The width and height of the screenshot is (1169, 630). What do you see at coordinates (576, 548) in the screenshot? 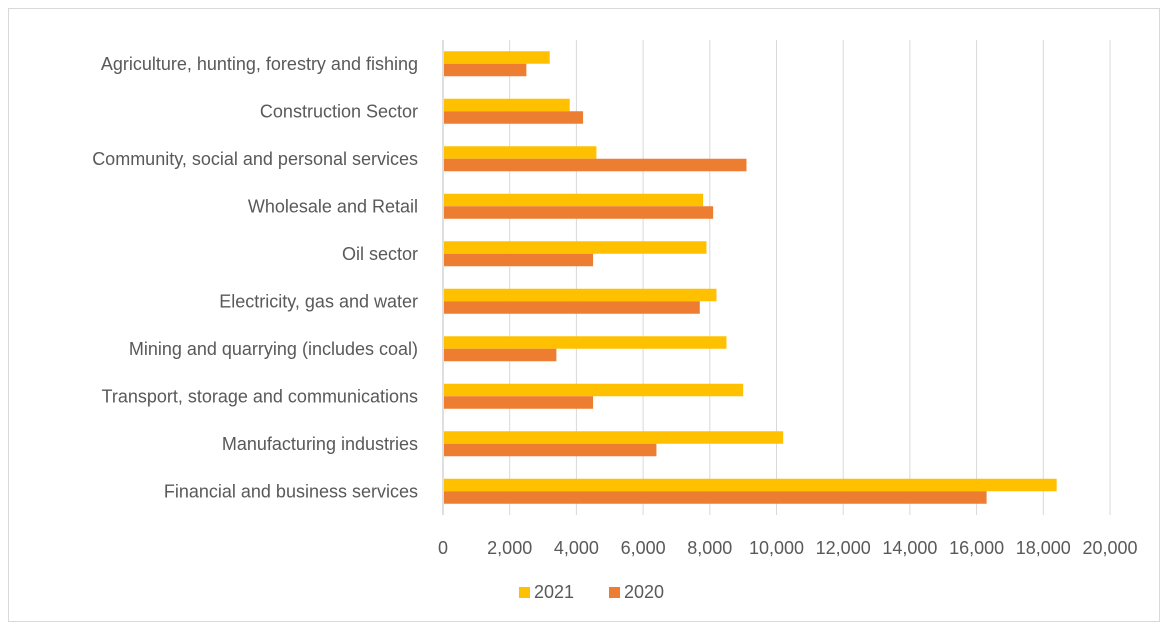
I see `x-tick-label: 4,000` at bounding box center [576, 548].